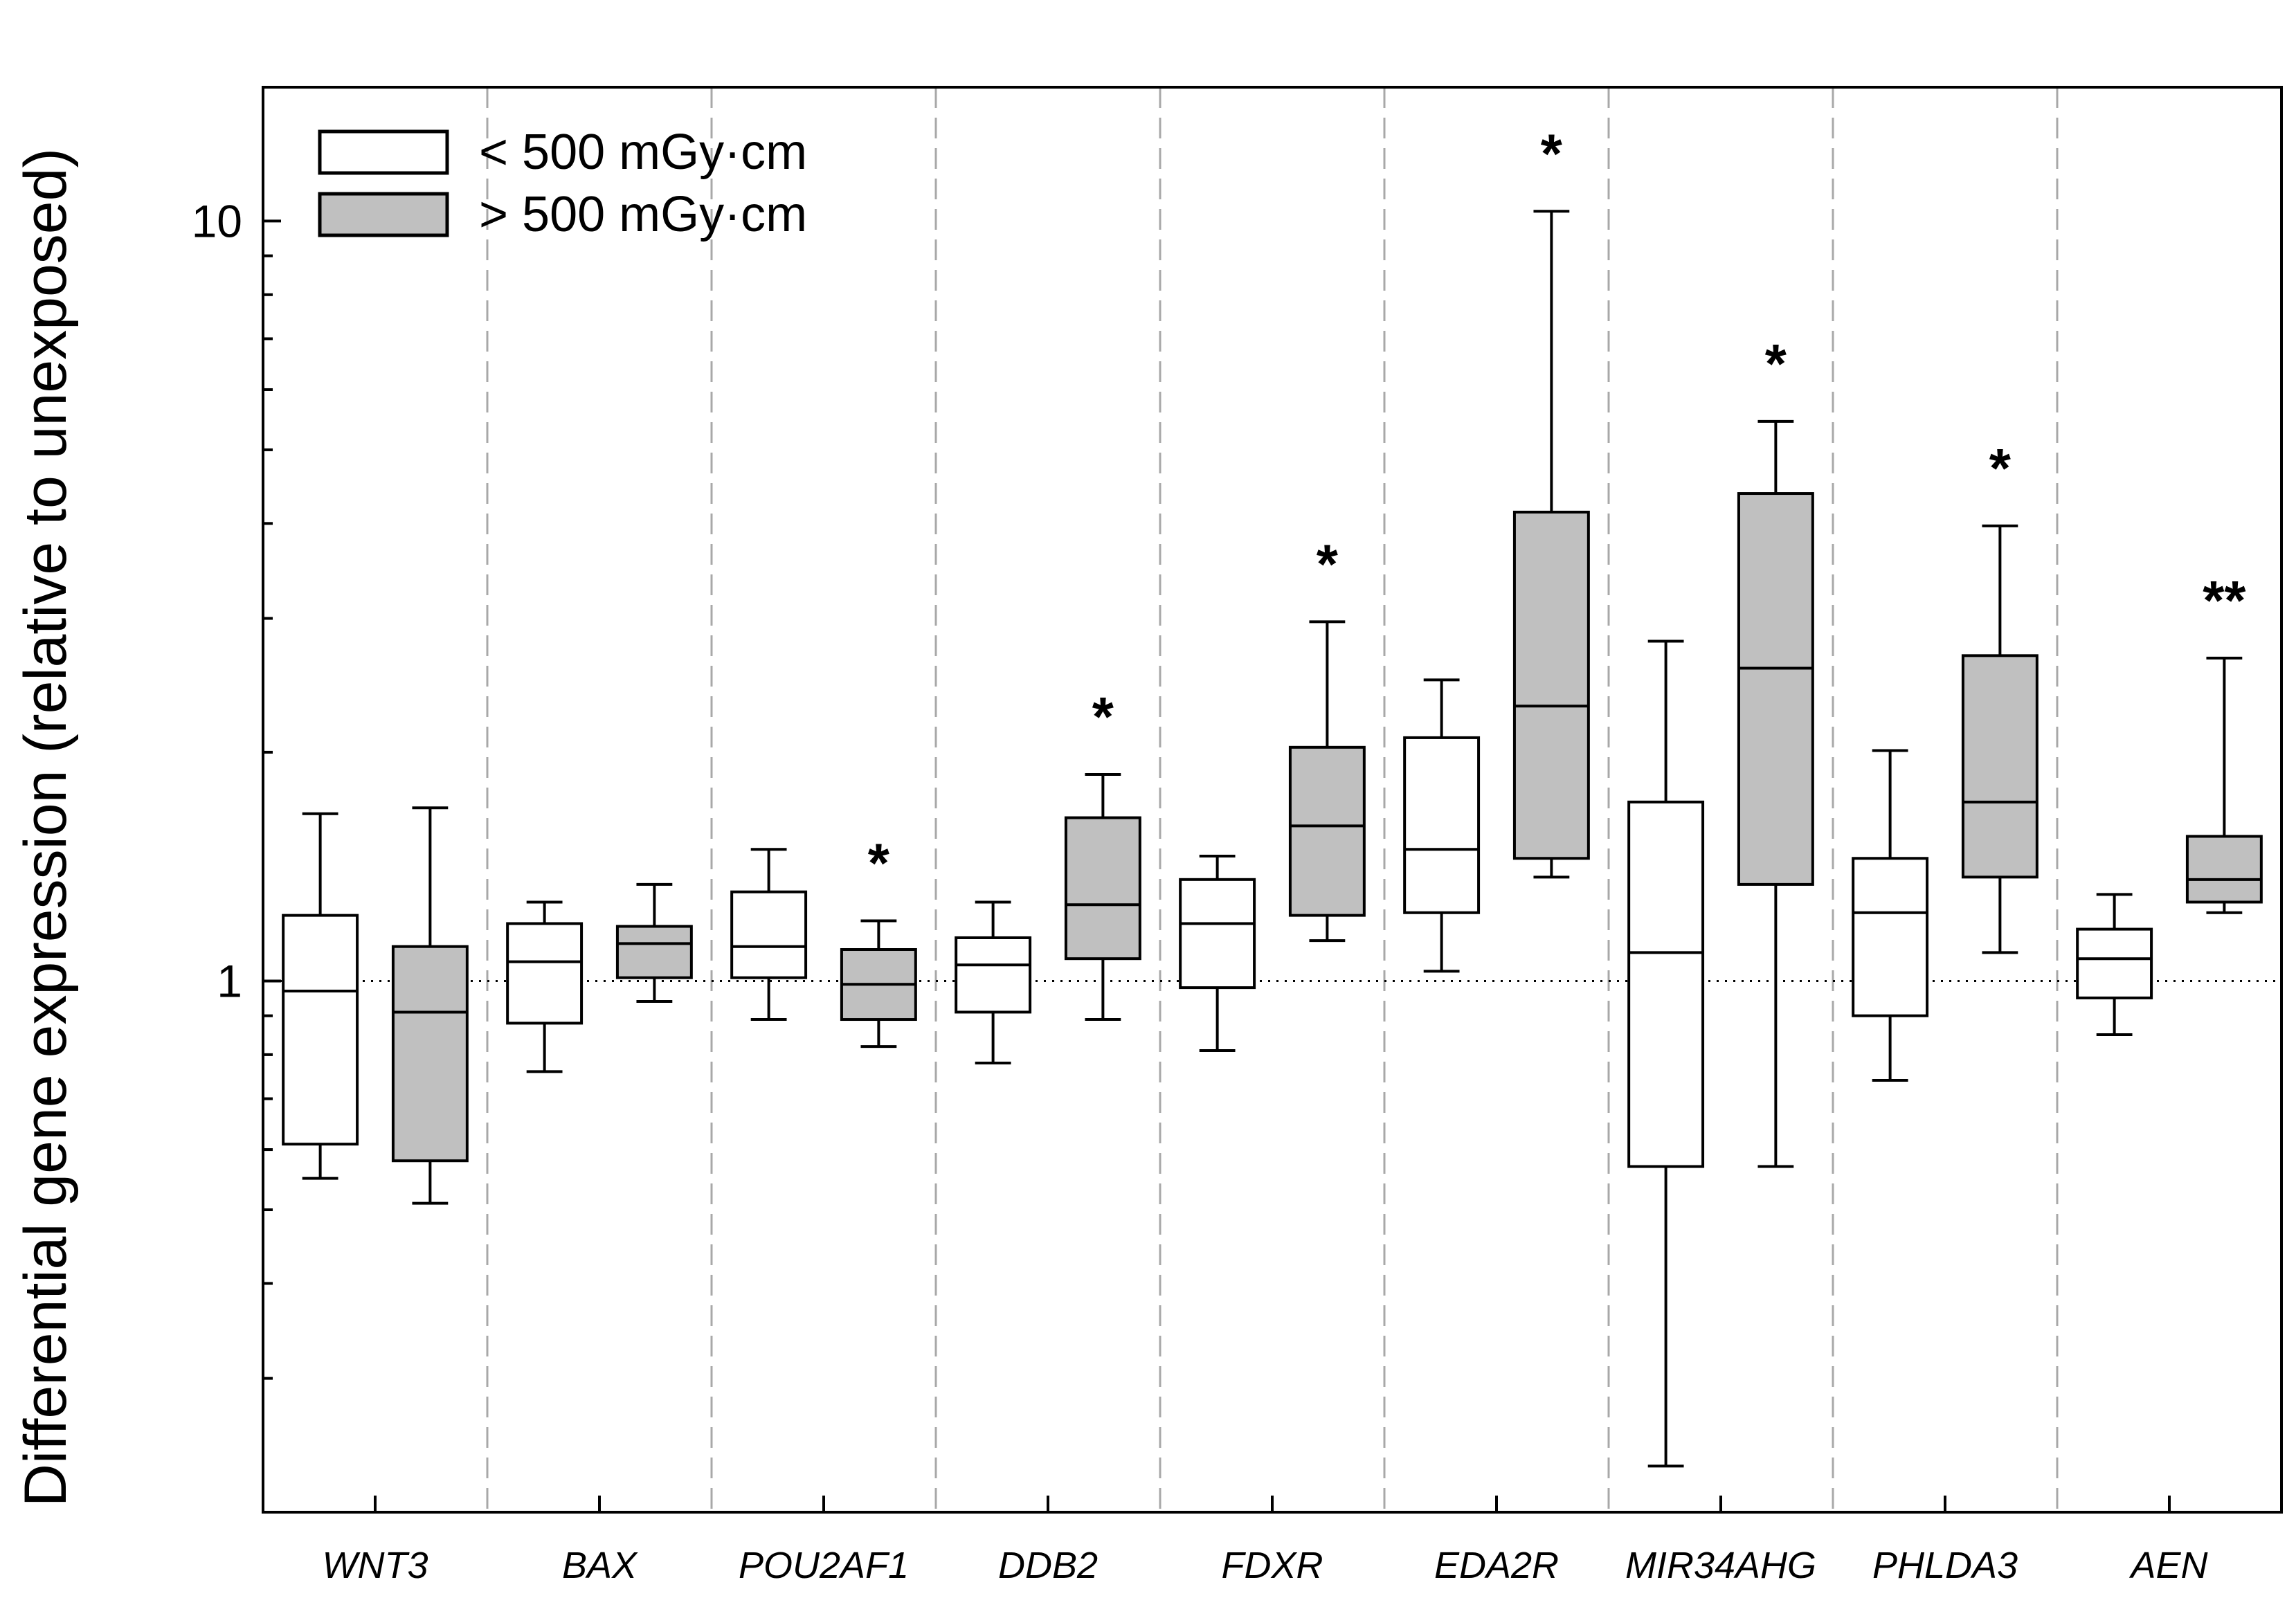  What do you see at coordinates (643, 152) in the screenshot?
I see `legend-label-under-500: < 500 mGy·cm` at bounding box center [643, 152].